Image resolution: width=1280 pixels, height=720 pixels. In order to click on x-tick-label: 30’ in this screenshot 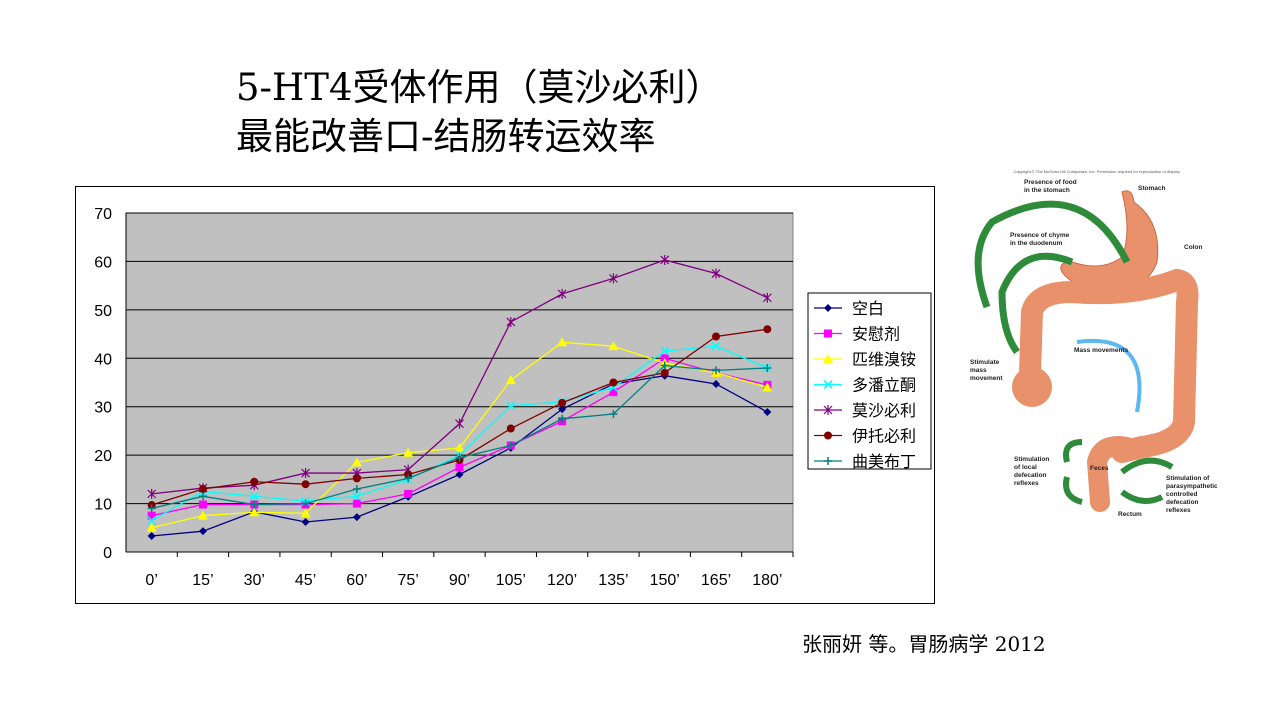, I will do `click(254, 580)`.